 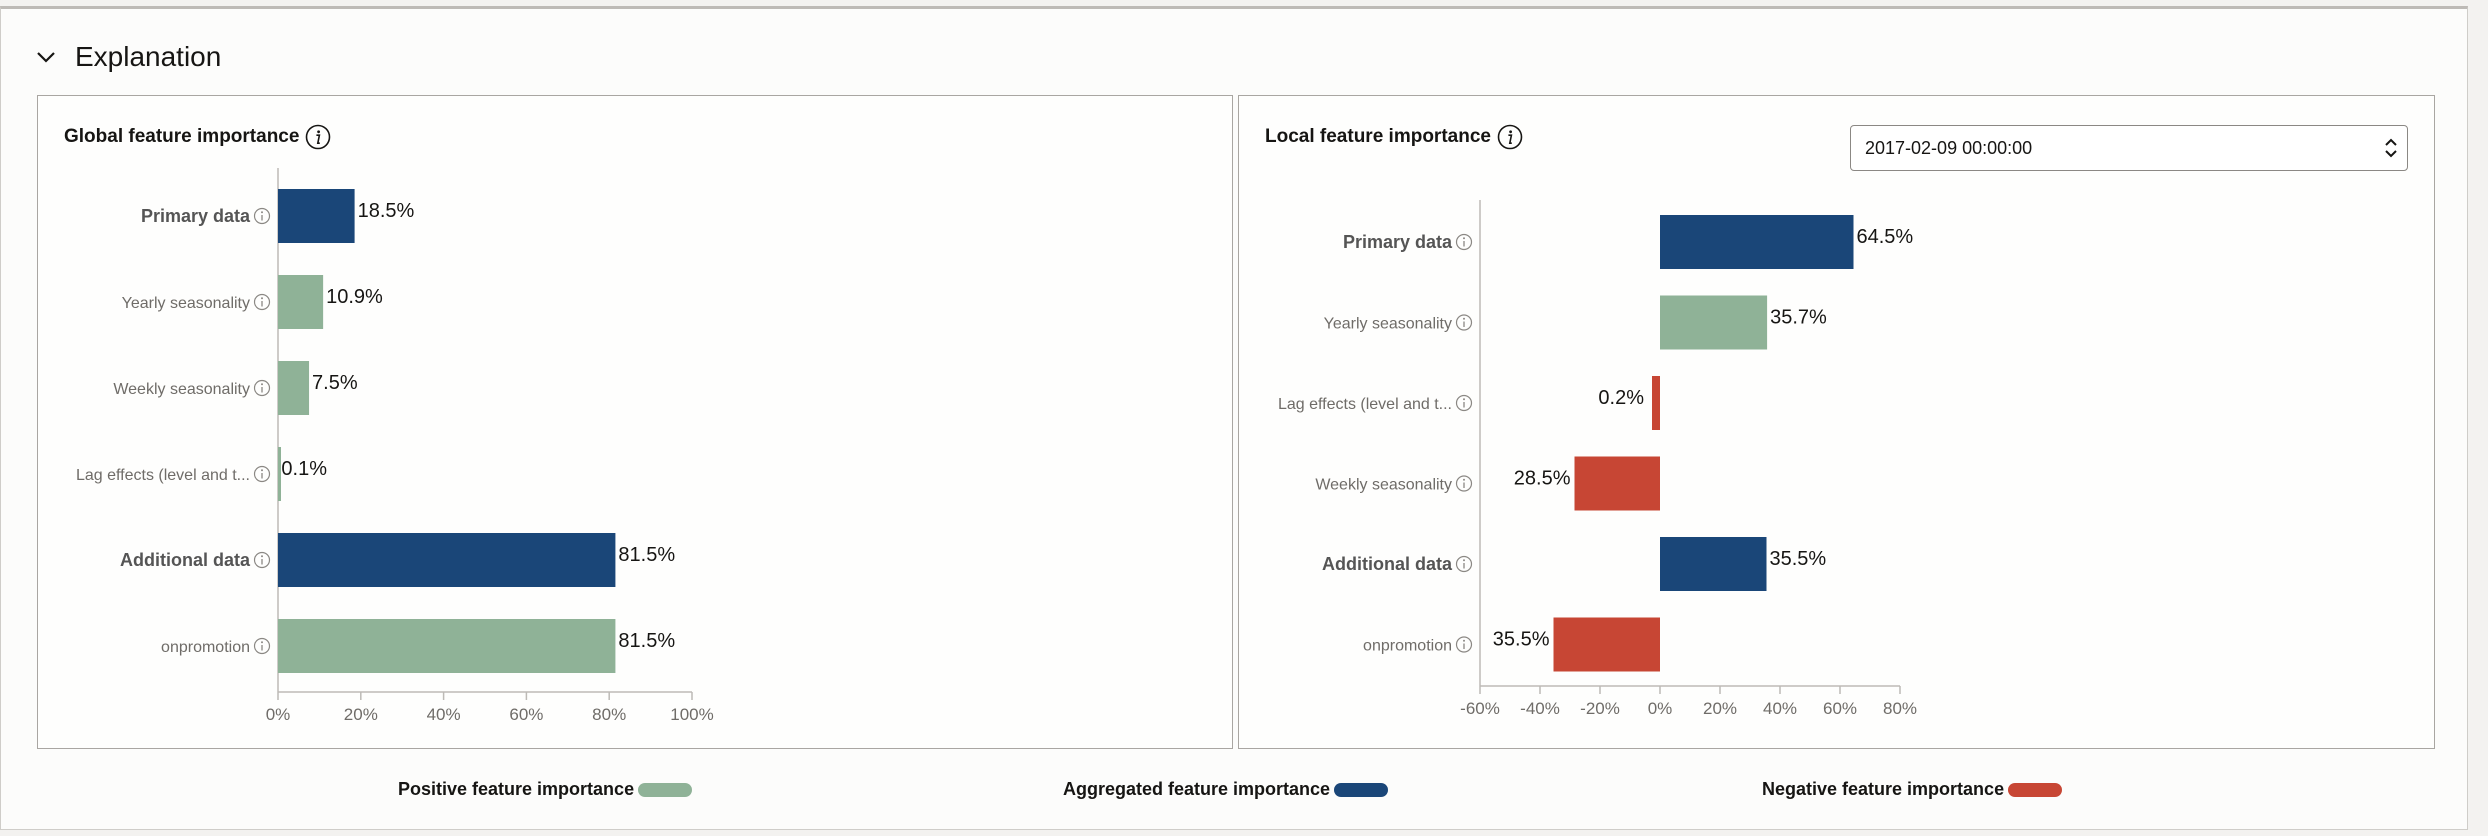 I want to click on legend-positive: Positive feature importance, so click(x=545, y=789).